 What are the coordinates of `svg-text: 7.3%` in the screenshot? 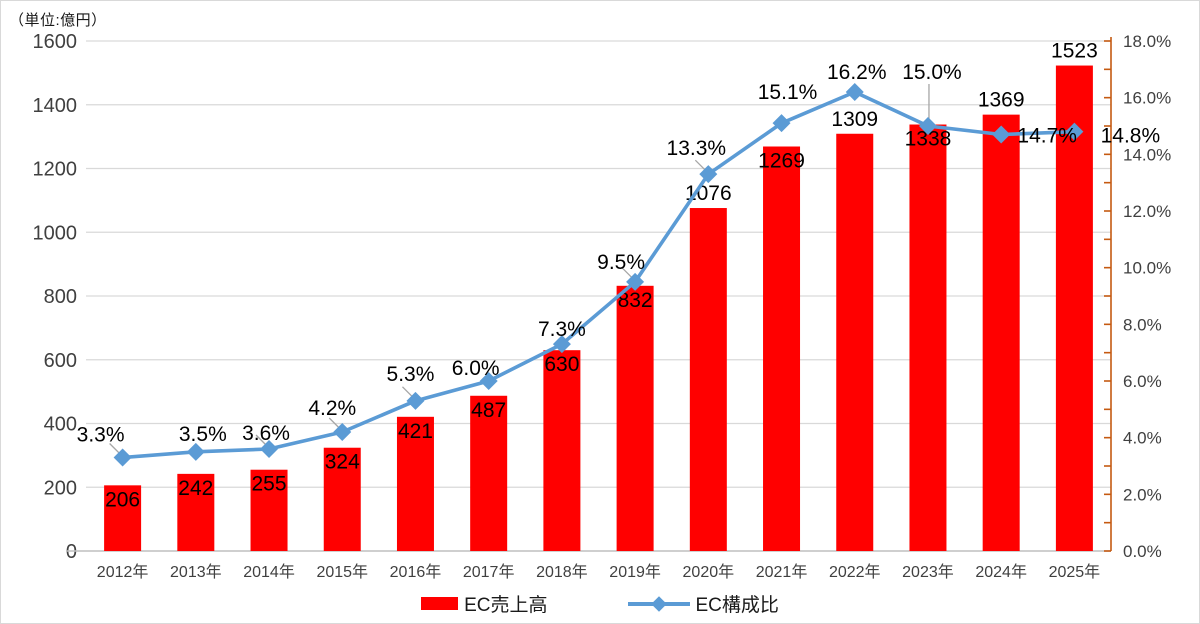 It's located at (562, 329).